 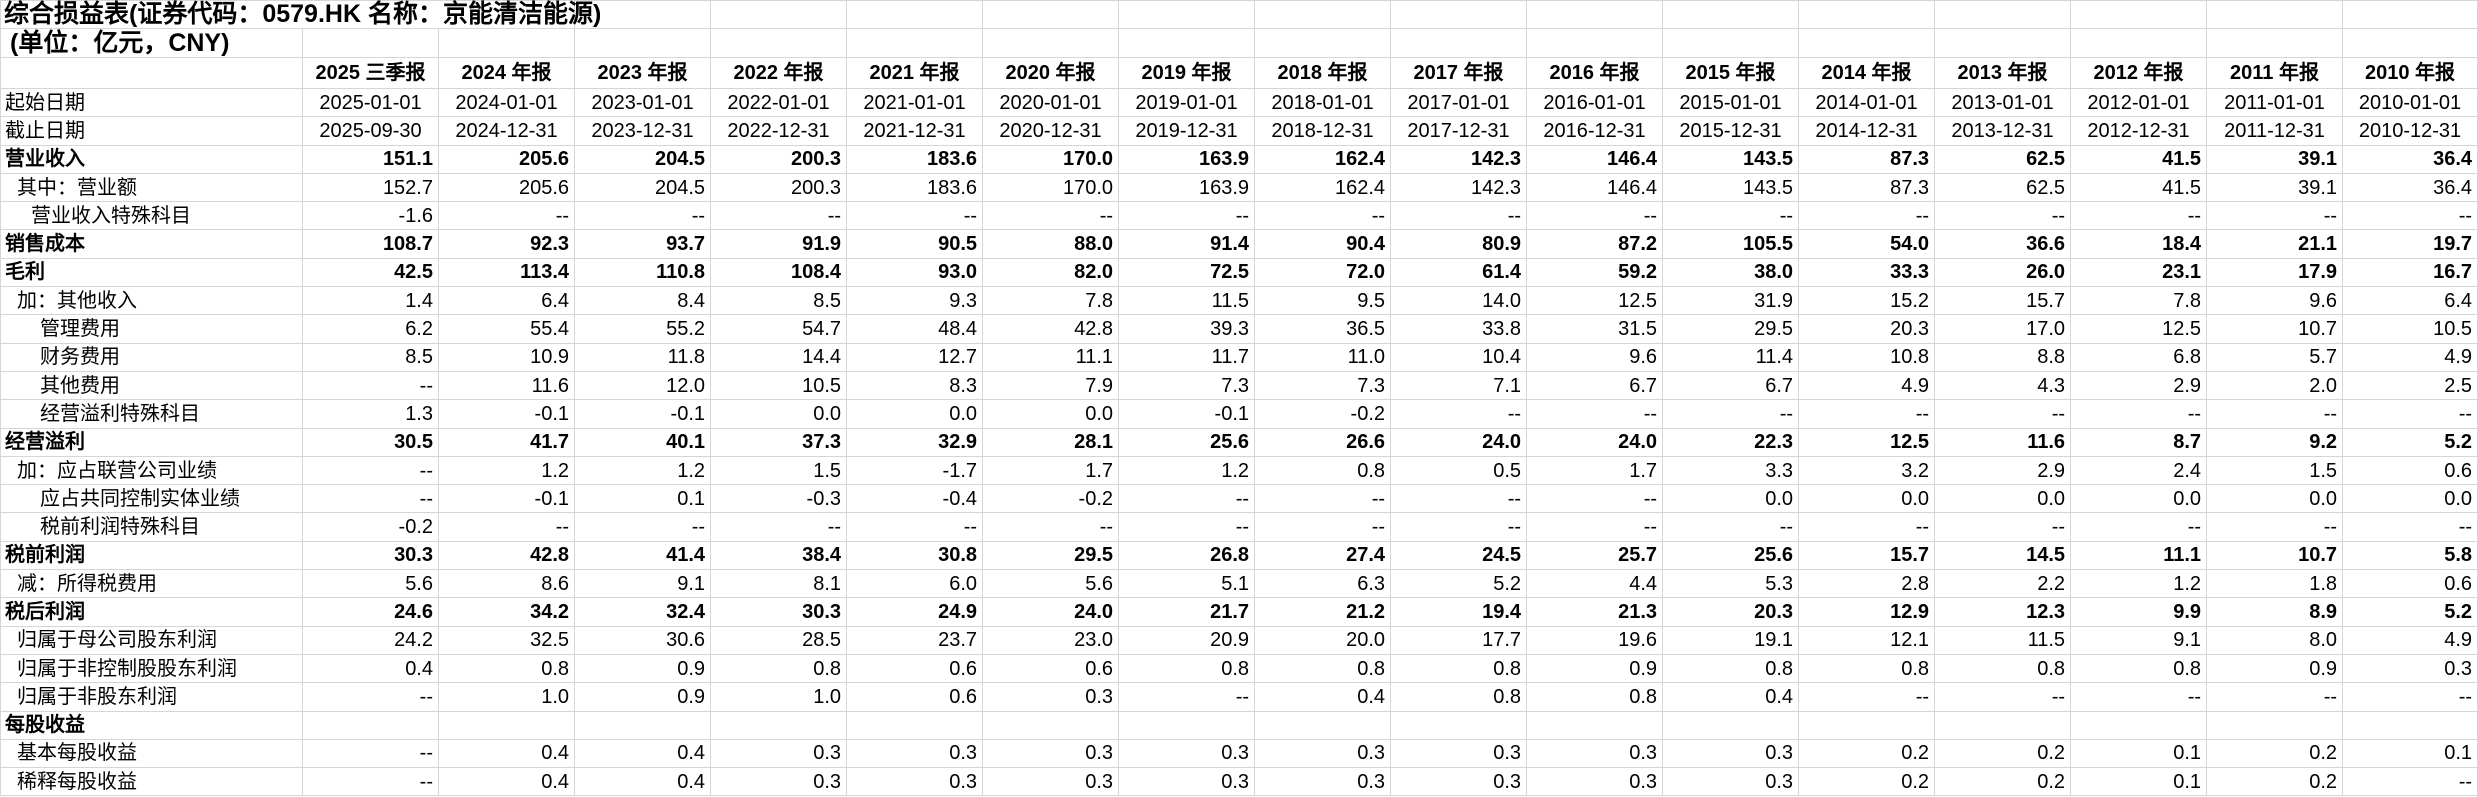 I want to click on value-cell: 80.9, so click(x=1459, y=244).